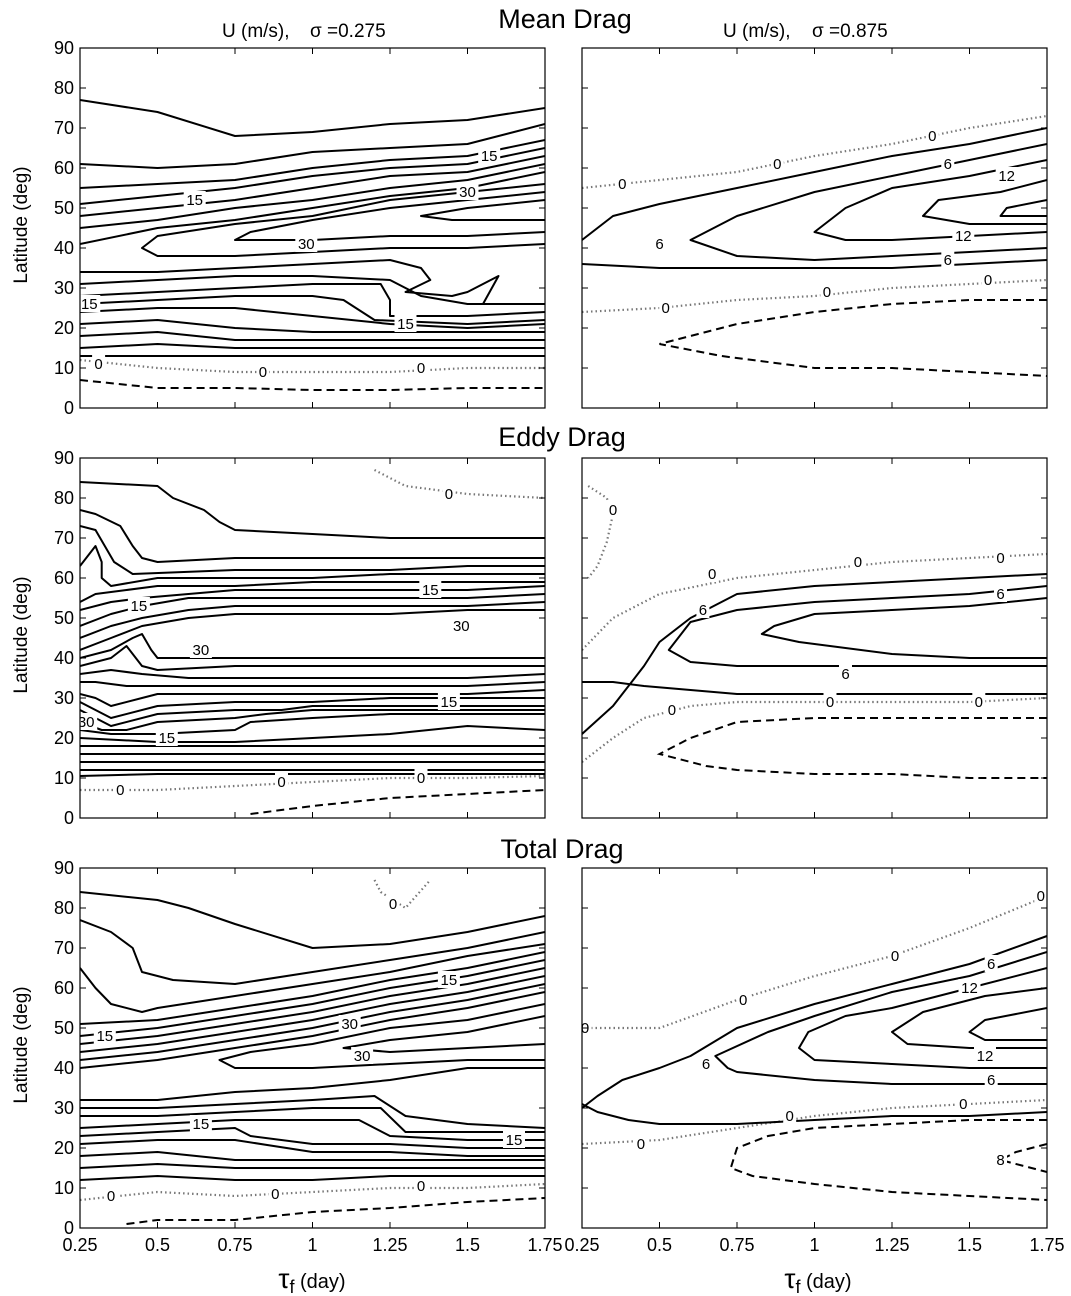  Describe the element at coordinates (292, 1286) in the screenshot. I see `x-axis-label-left-sub: f` at that location.